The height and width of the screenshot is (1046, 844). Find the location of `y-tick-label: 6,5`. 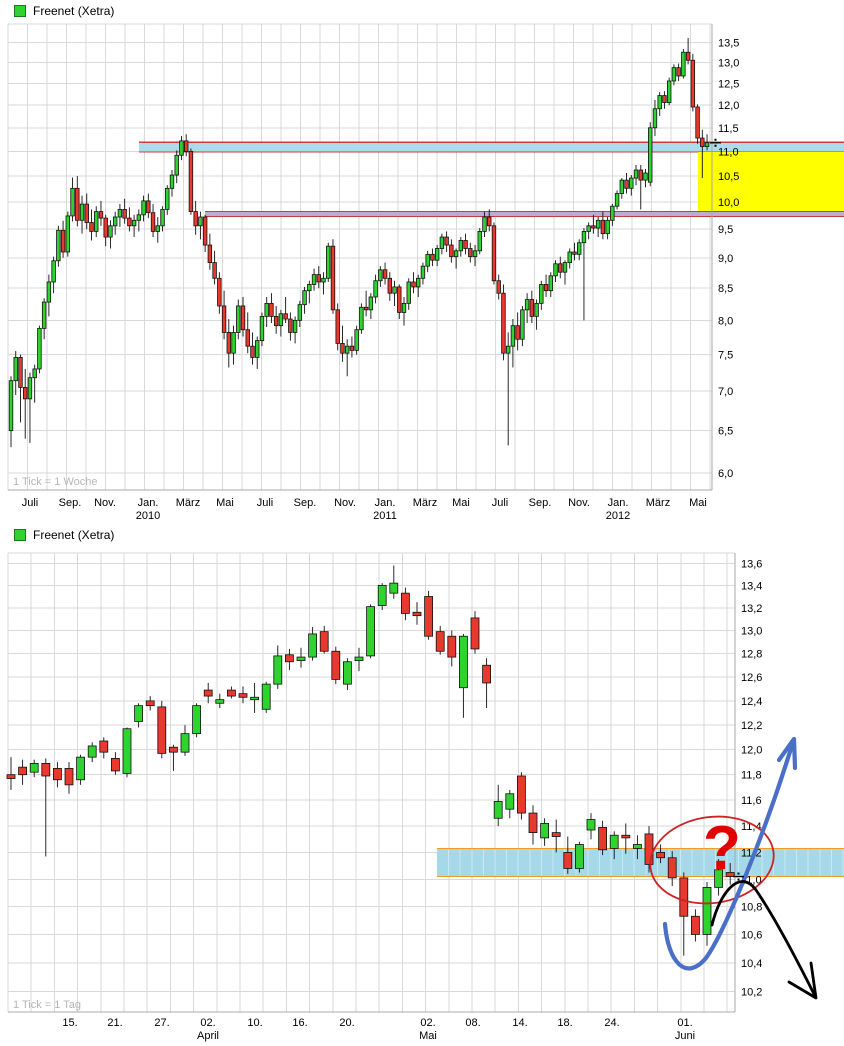

y-tick-label: 6,5 is located at coordinates (725, 432).